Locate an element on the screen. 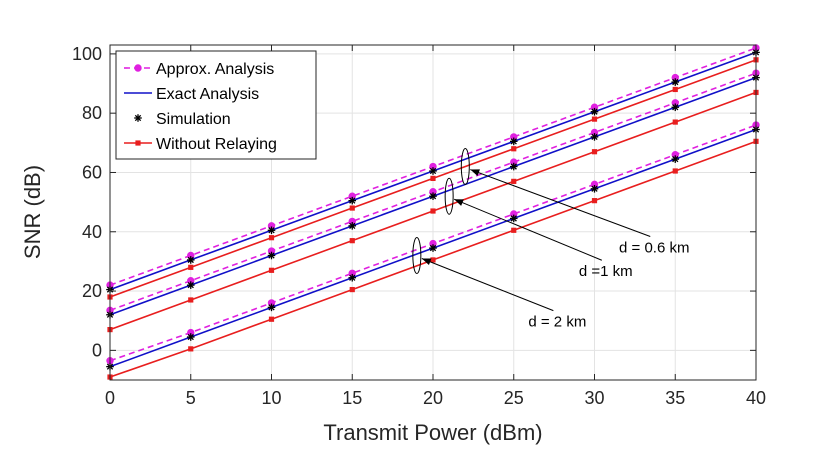 This screenshot has height=455, width=830. annotation: d = 0.6 km is located at coordinates (574, 202).